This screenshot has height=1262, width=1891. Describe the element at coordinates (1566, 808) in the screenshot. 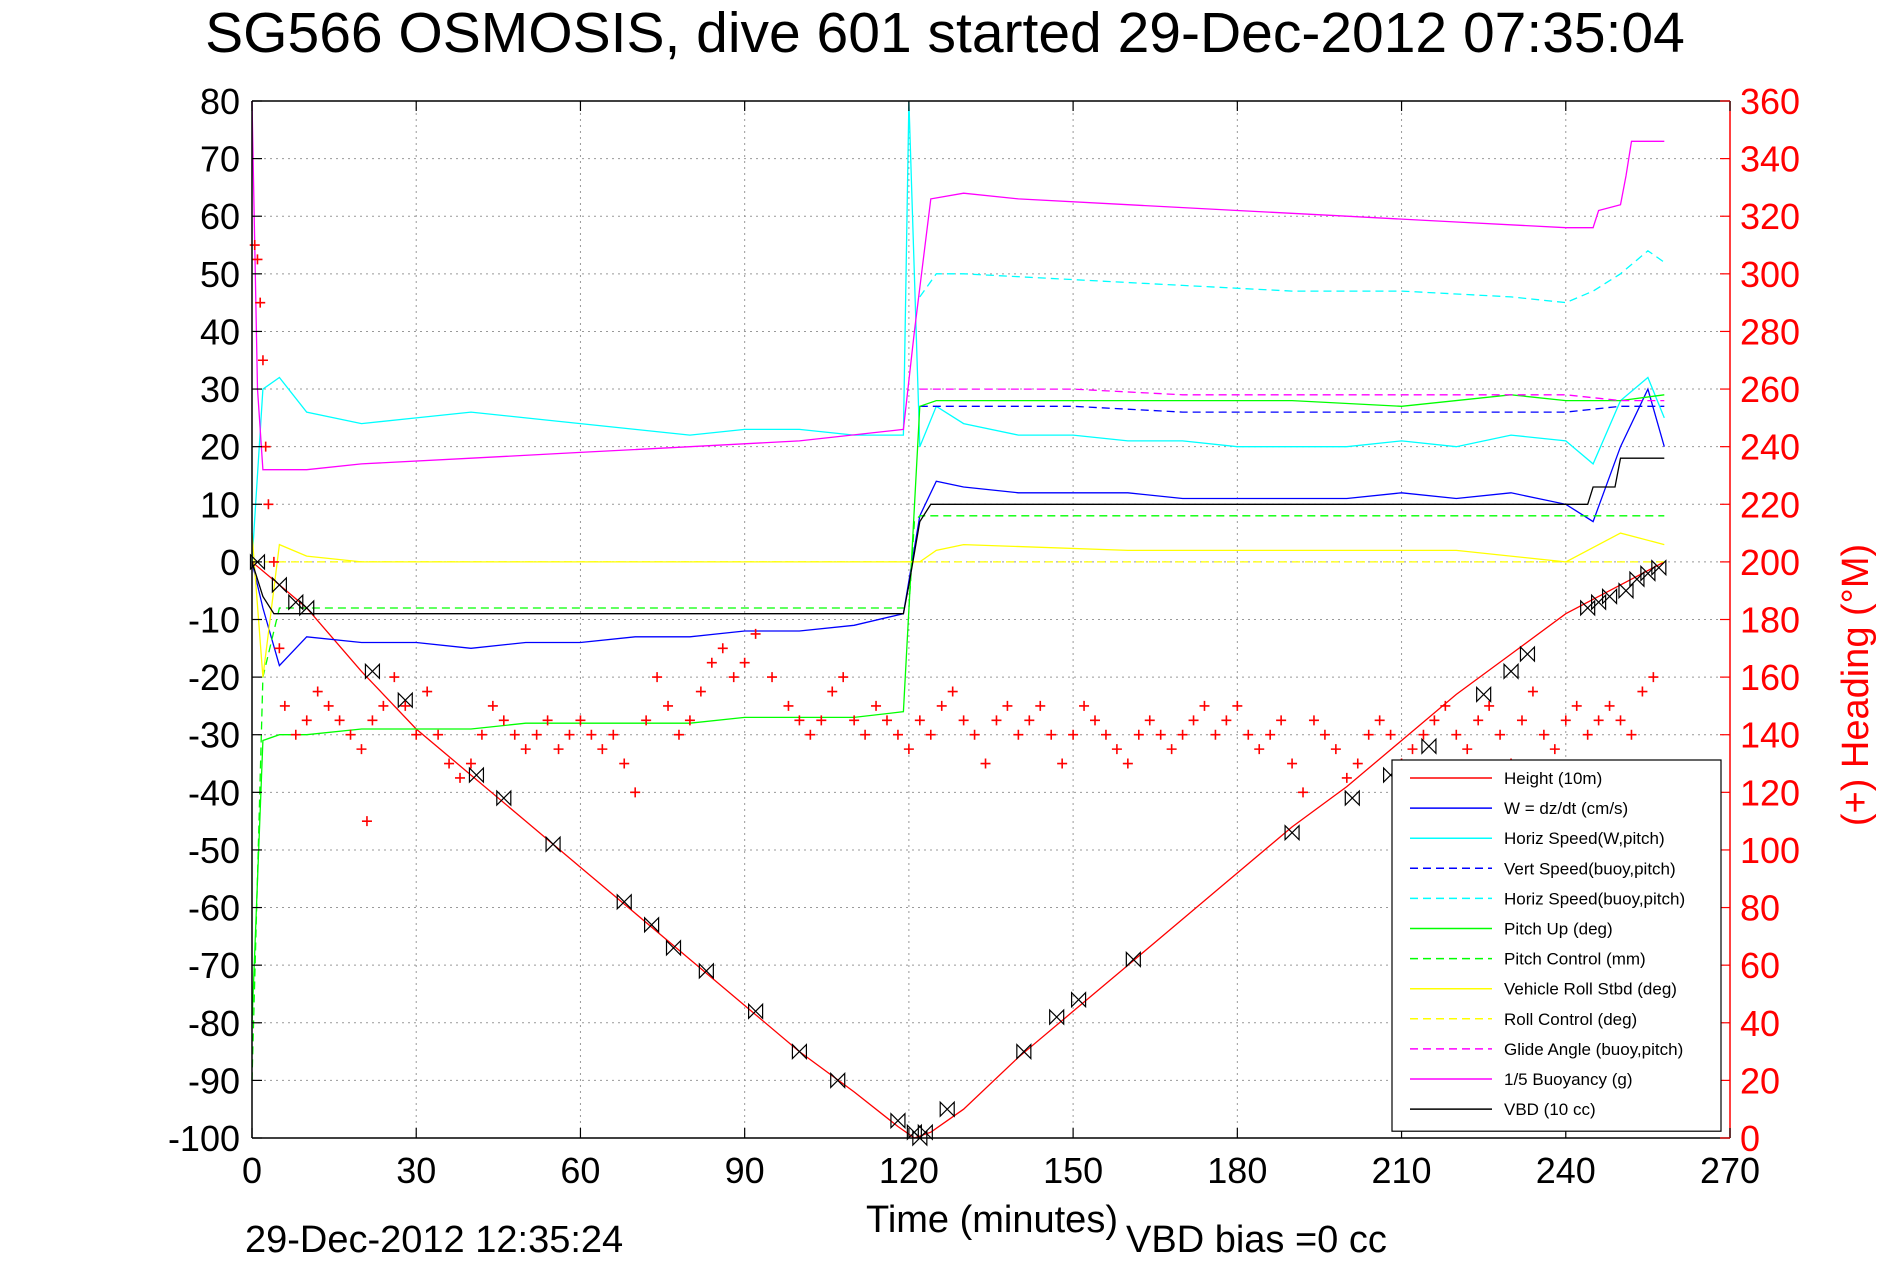

I see `legend-label: W = dz/dt (cm/s)` at that location.